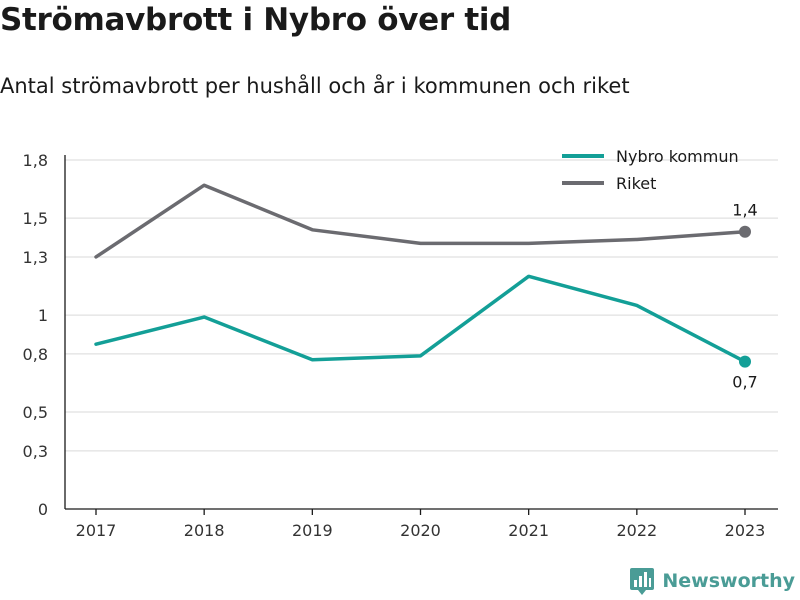 This screenshot has width=800, height=600. I want to click on y-tick-label: 0,5, so click(35, 412).